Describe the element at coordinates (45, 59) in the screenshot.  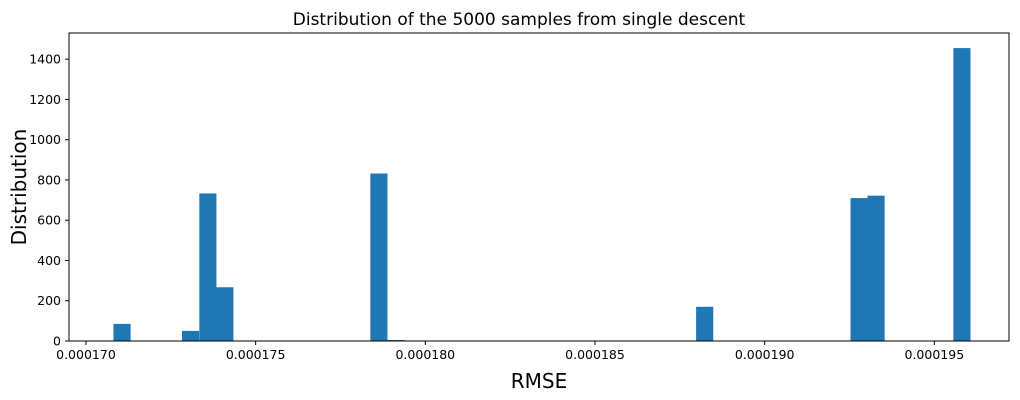
I see `y-tick-label: 1400` at that location.